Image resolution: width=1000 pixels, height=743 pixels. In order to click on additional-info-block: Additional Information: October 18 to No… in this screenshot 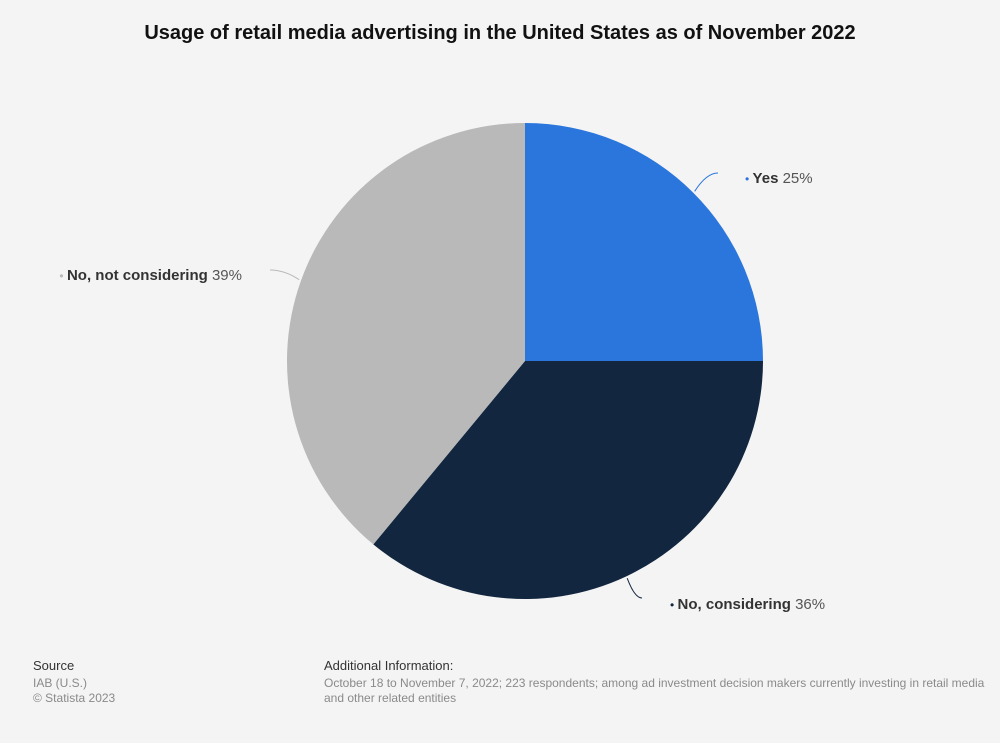, I will do `click(662, 682)`.